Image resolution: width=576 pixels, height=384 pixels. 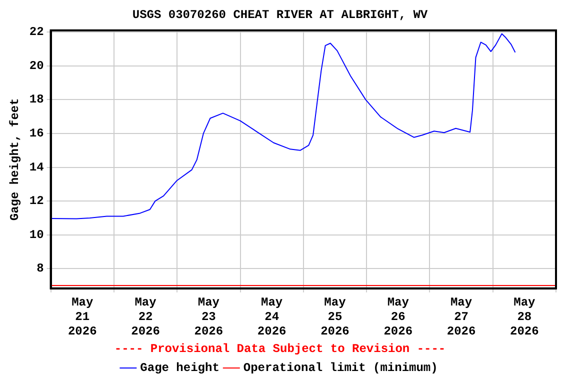 I want to click on x-tick-label: May 23 2026, so click(x=209, y=317).